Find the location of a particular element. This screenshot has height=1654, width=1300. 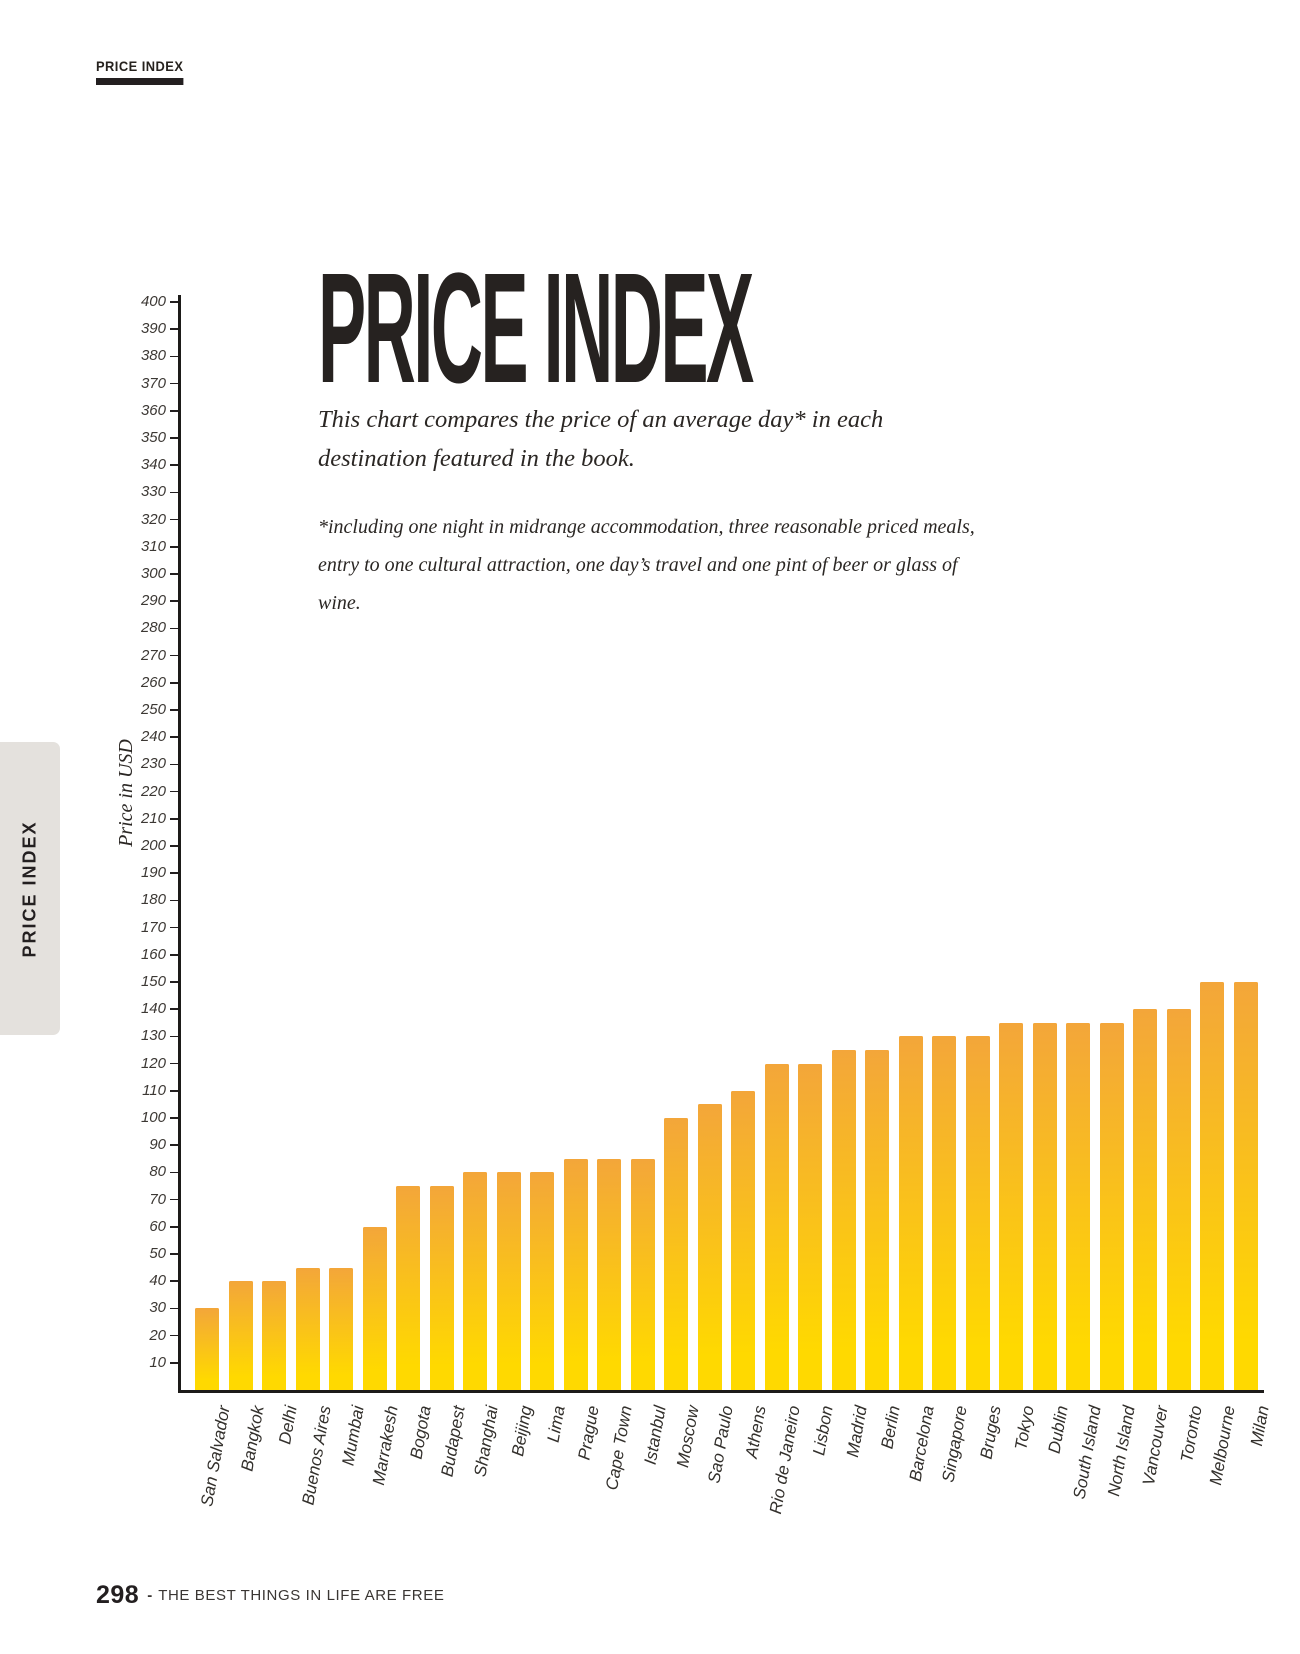

chart-title: PRICE INDEX is located at coordinates (536, 328).